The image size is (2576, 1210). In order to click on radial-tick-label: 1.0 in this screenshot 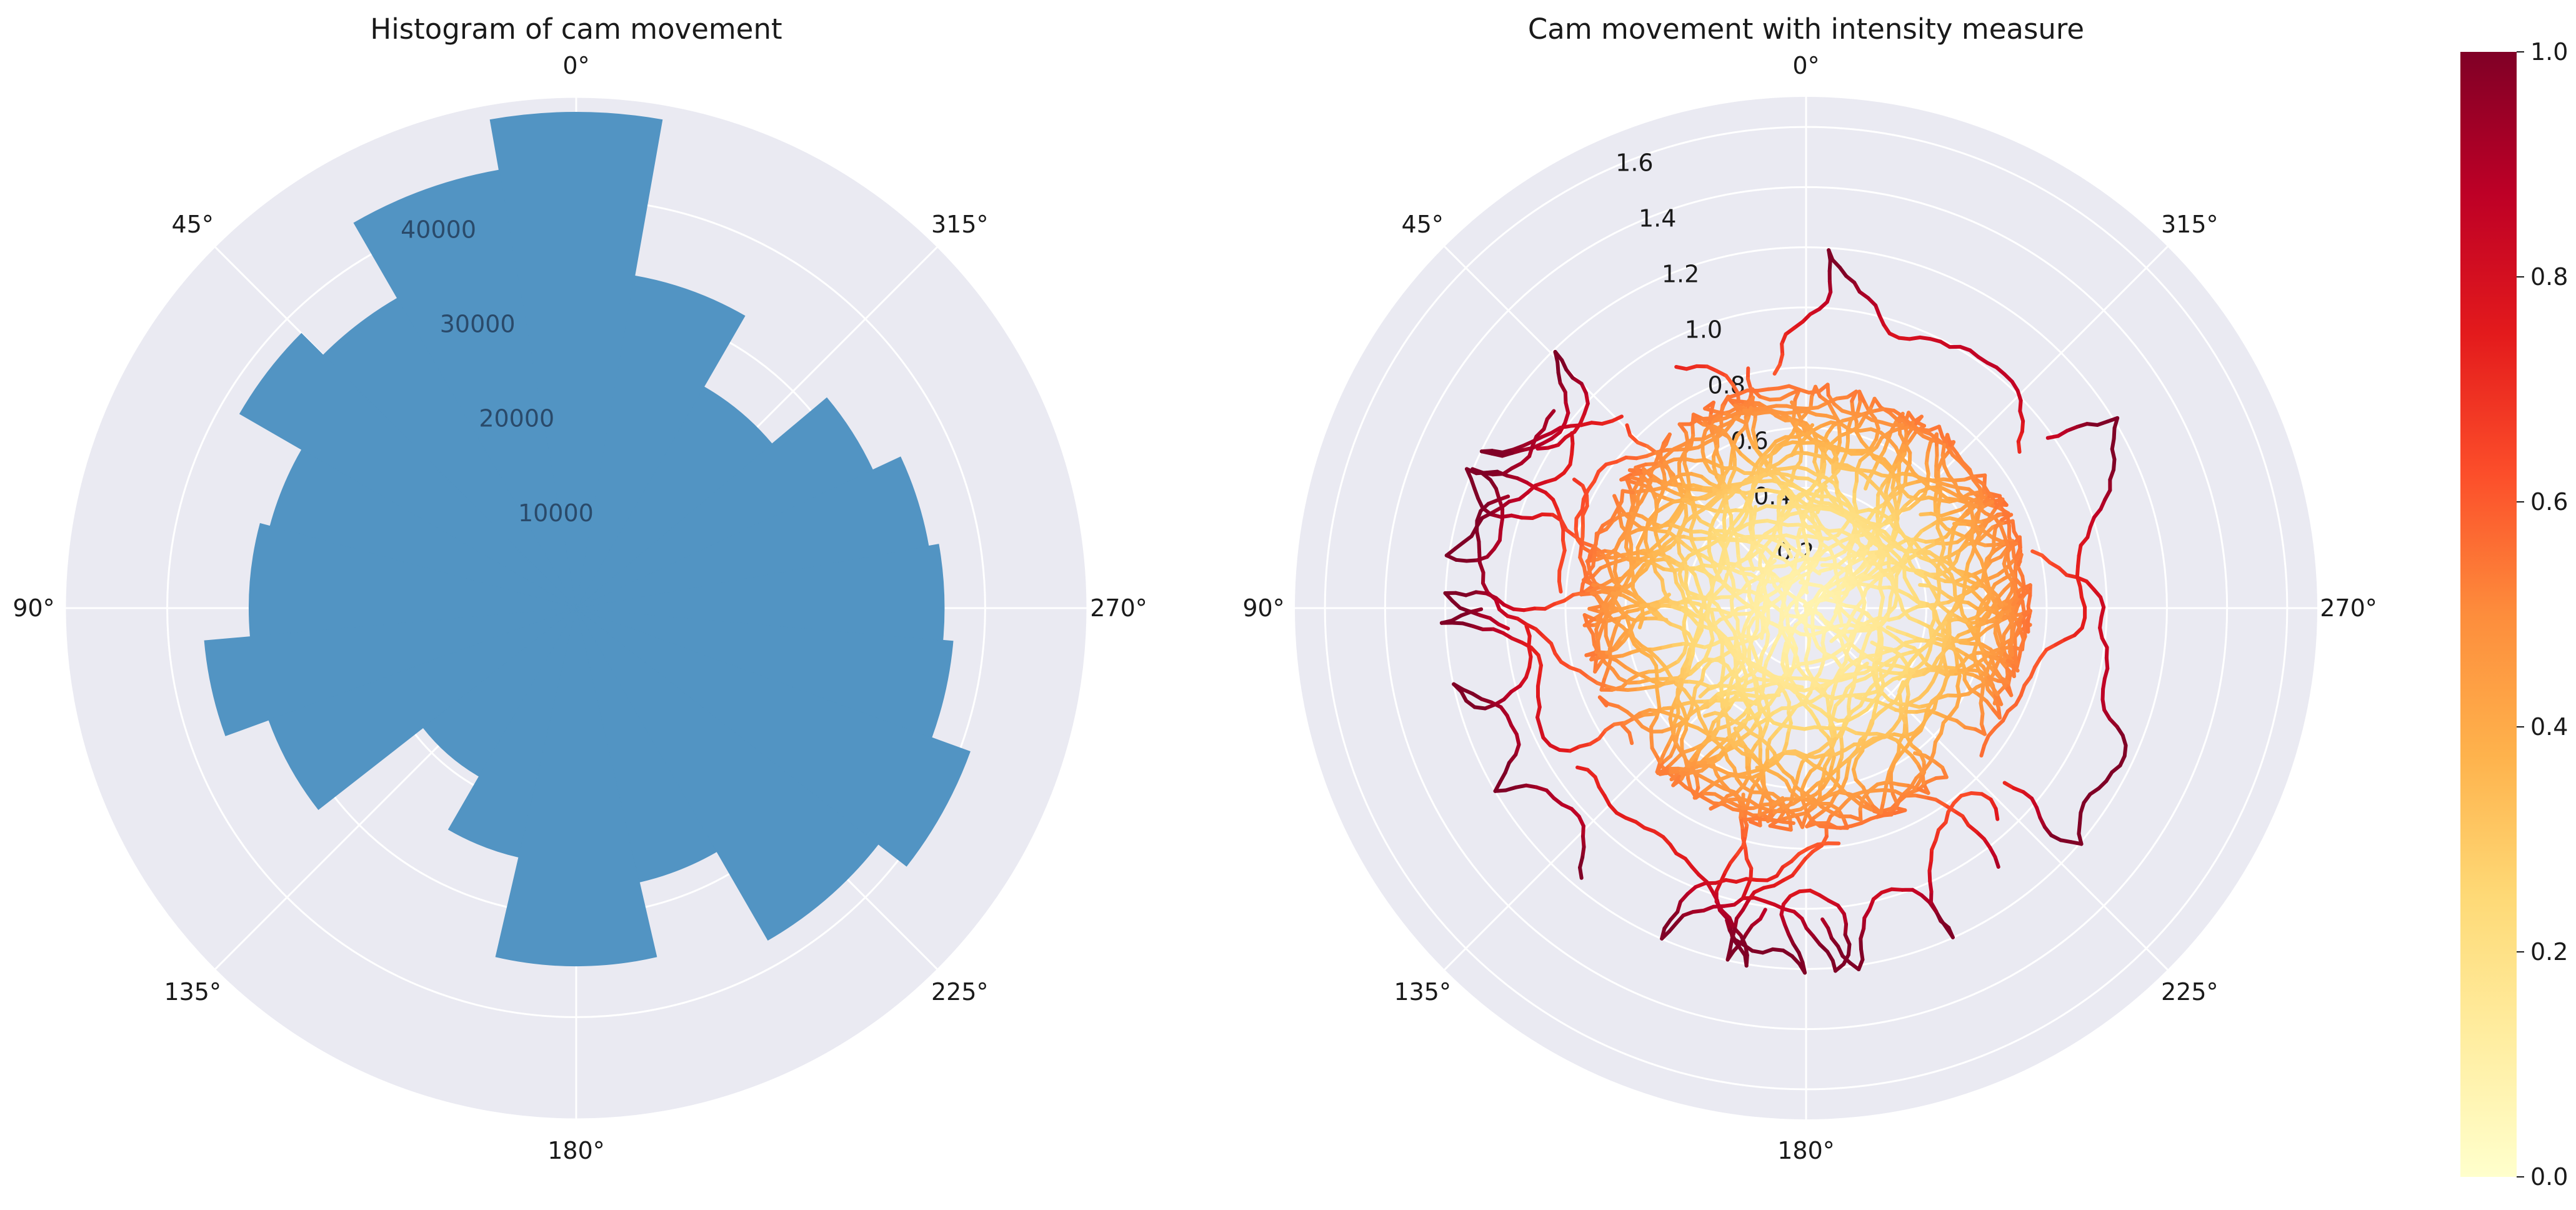, I will do `click(1703, 329)`.